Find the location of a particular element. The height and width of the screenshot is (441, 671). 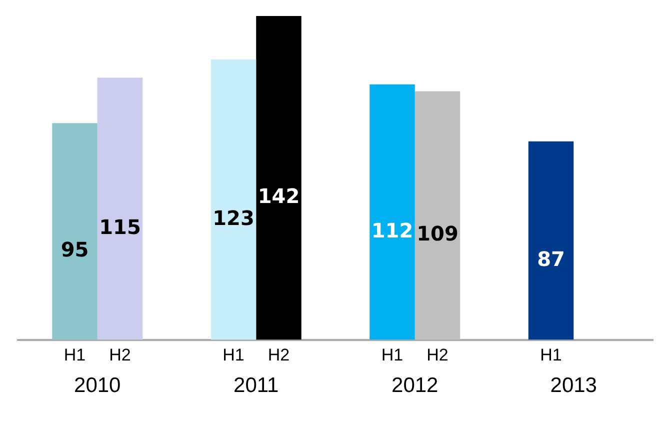

data-label: 112 is located at coordinates (392, 230).